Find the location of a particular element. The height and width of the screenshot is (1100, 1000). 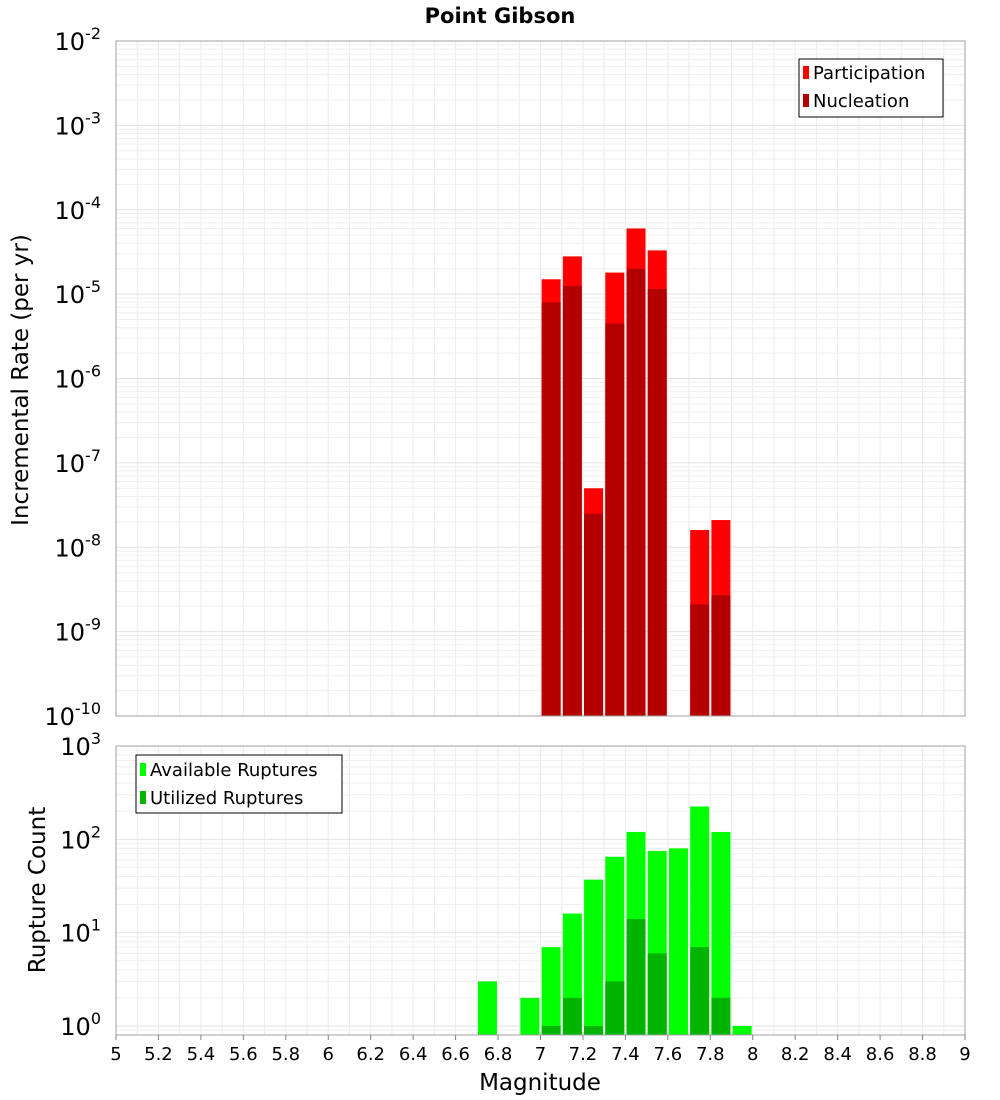

top-legend-box is located at coordinates (871, 88).